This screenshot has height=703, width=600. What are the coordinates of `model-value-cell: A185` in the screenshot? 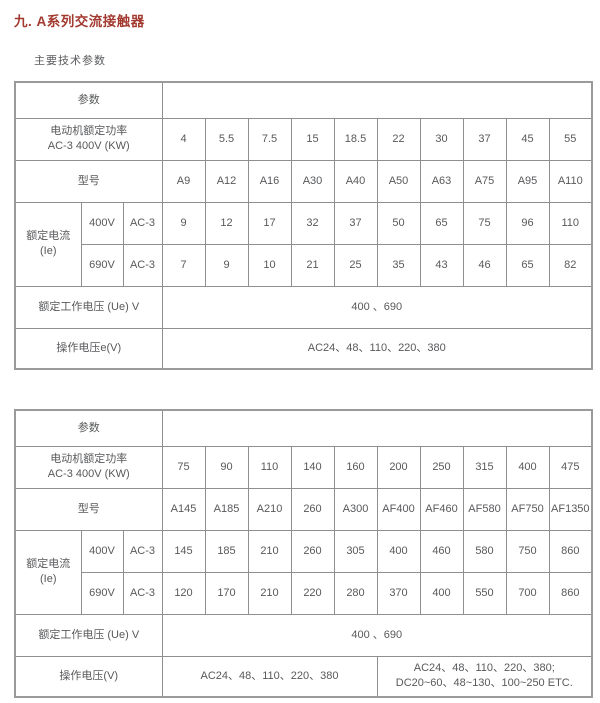 It's located at (226, 509).